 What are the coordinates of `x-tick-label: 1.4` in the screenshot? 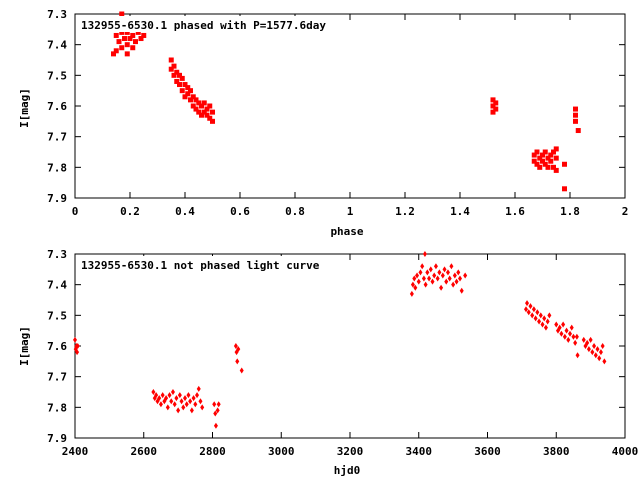 It's located at (460, 211).